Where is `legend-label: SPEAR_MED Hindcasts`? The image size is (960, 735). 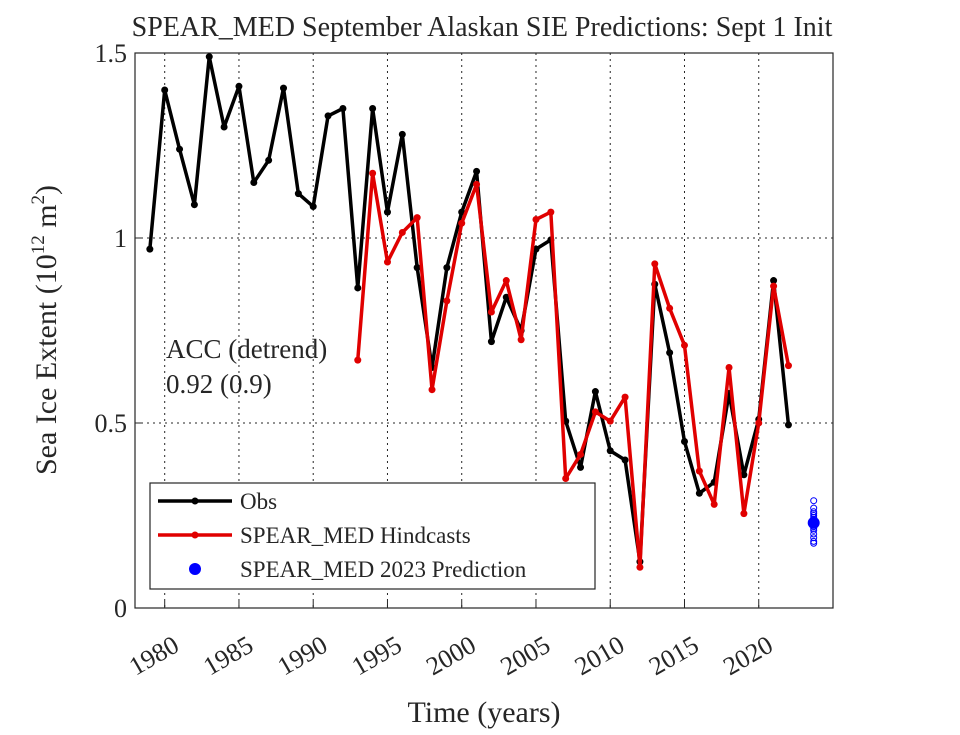
legend-label: SPEAR_MED Hindcasts is located at coordinates (355, 535).